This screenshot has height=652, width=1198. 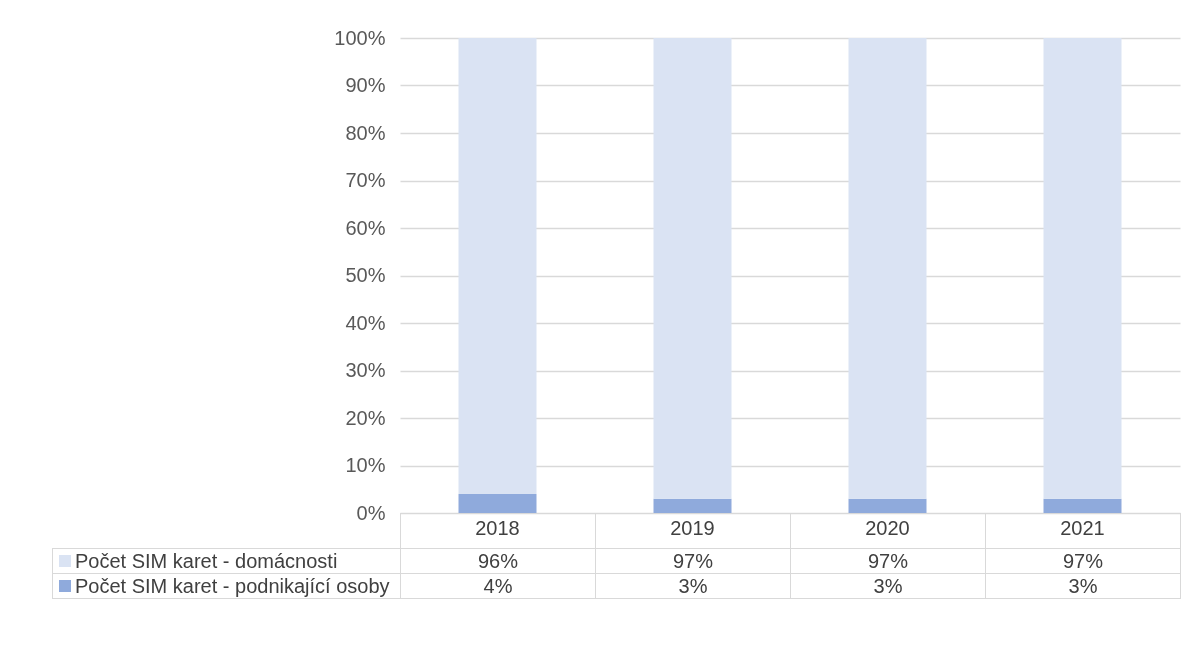 I want to click on data-label: 96%, so click(x=498, y=561).